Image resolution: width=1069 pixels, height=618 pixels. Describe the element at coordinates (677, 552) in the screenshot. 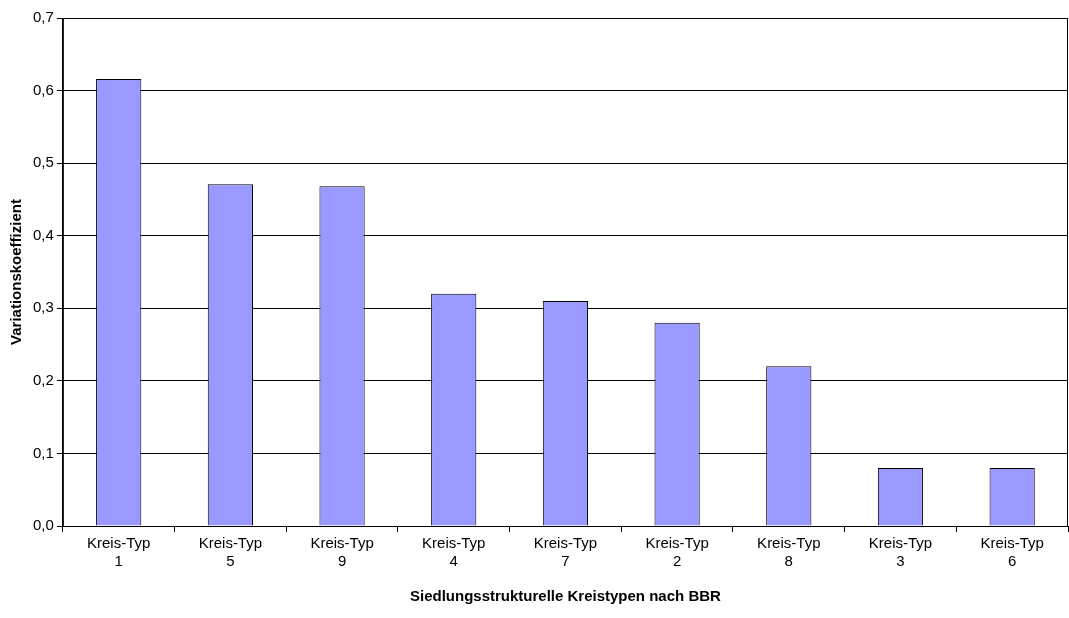

I see `x-tick-label: Kreis-Typ 2` at that location.